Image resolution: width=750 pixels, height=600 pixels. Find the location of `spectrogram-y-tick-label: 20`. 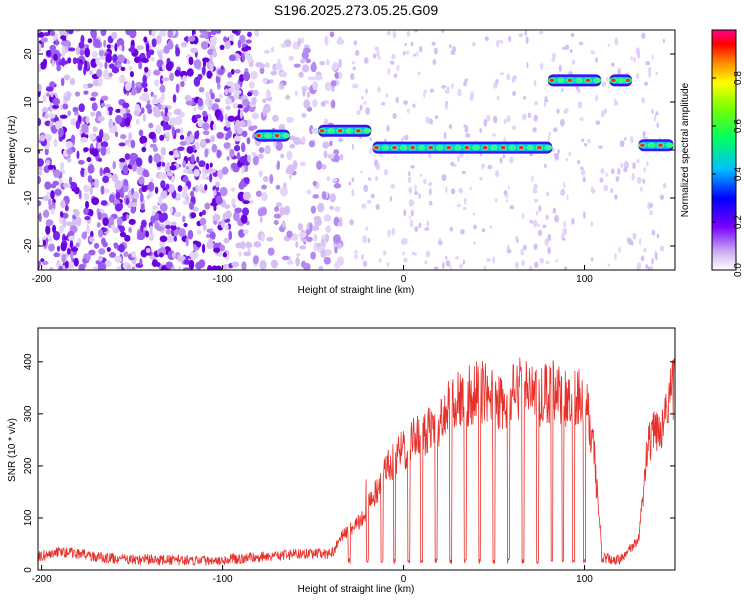

spectrogram-y-tick-label: 20 is located at coordinates (28, 54).